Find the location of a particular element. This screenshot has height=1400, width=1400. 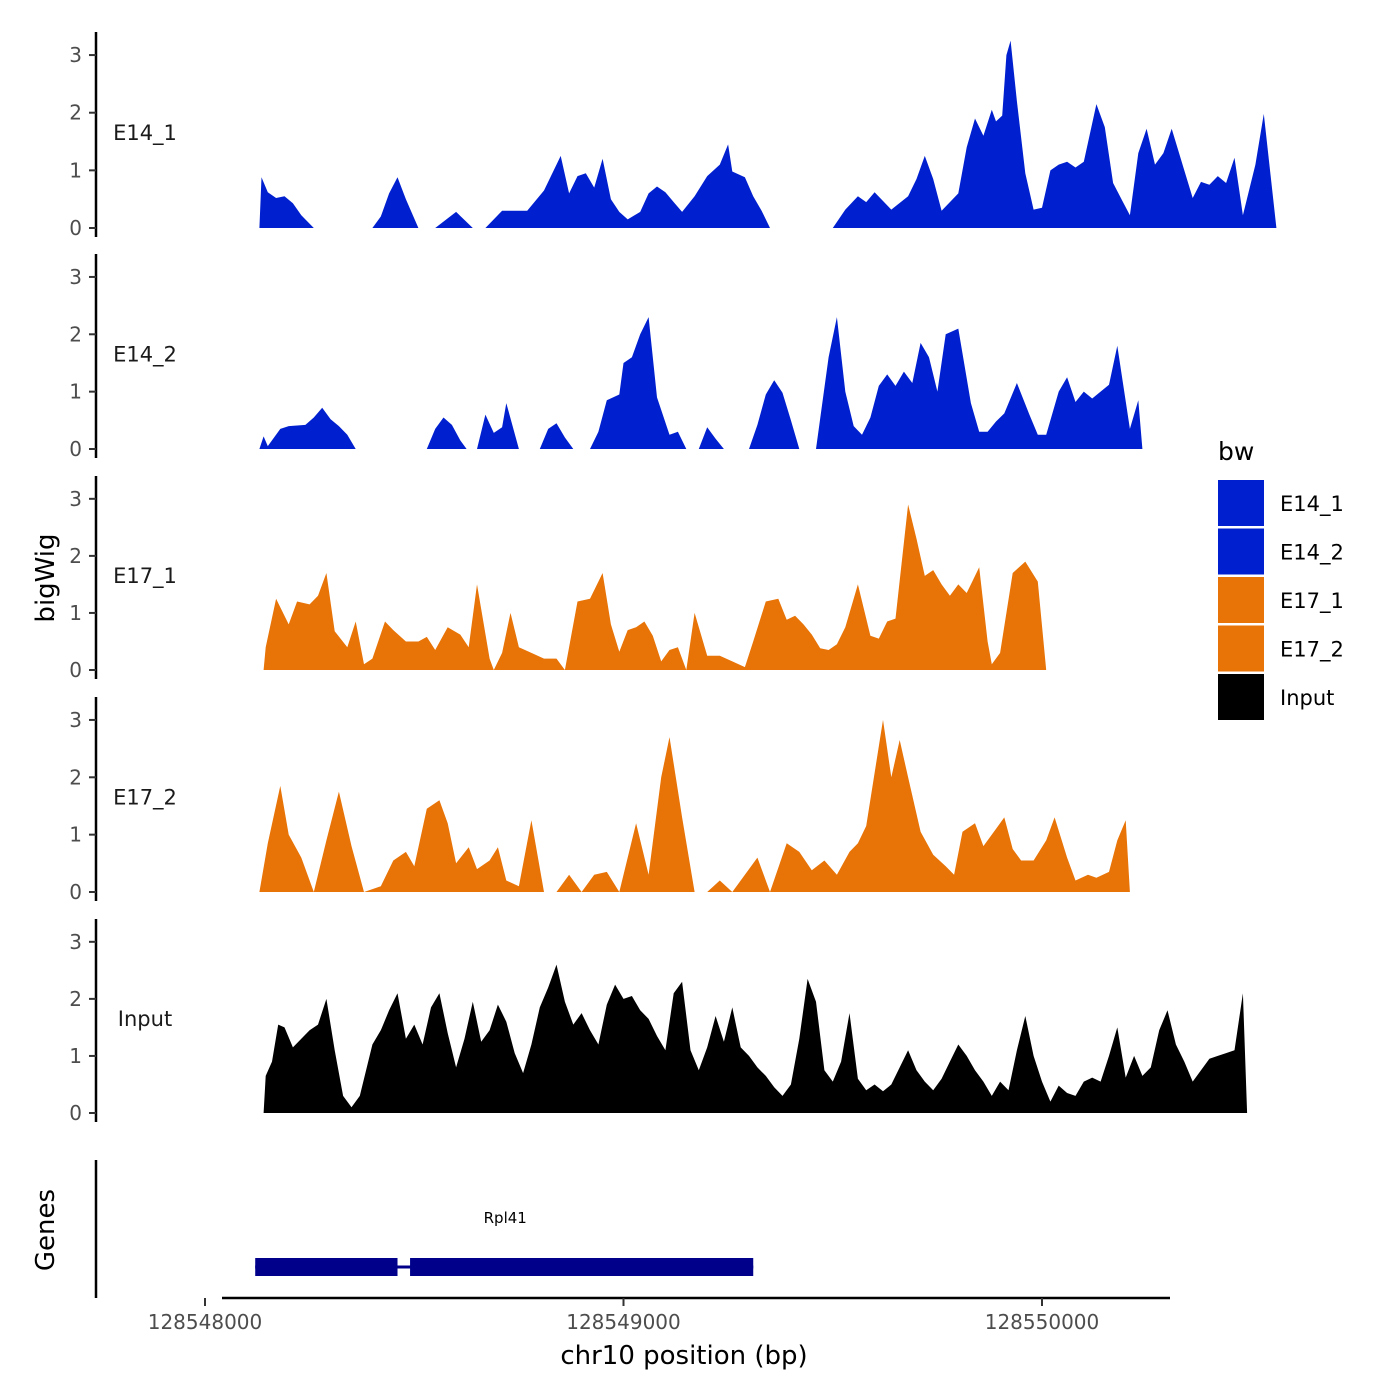

legend-label: E14_1 is located at coordinates (1312, 504).